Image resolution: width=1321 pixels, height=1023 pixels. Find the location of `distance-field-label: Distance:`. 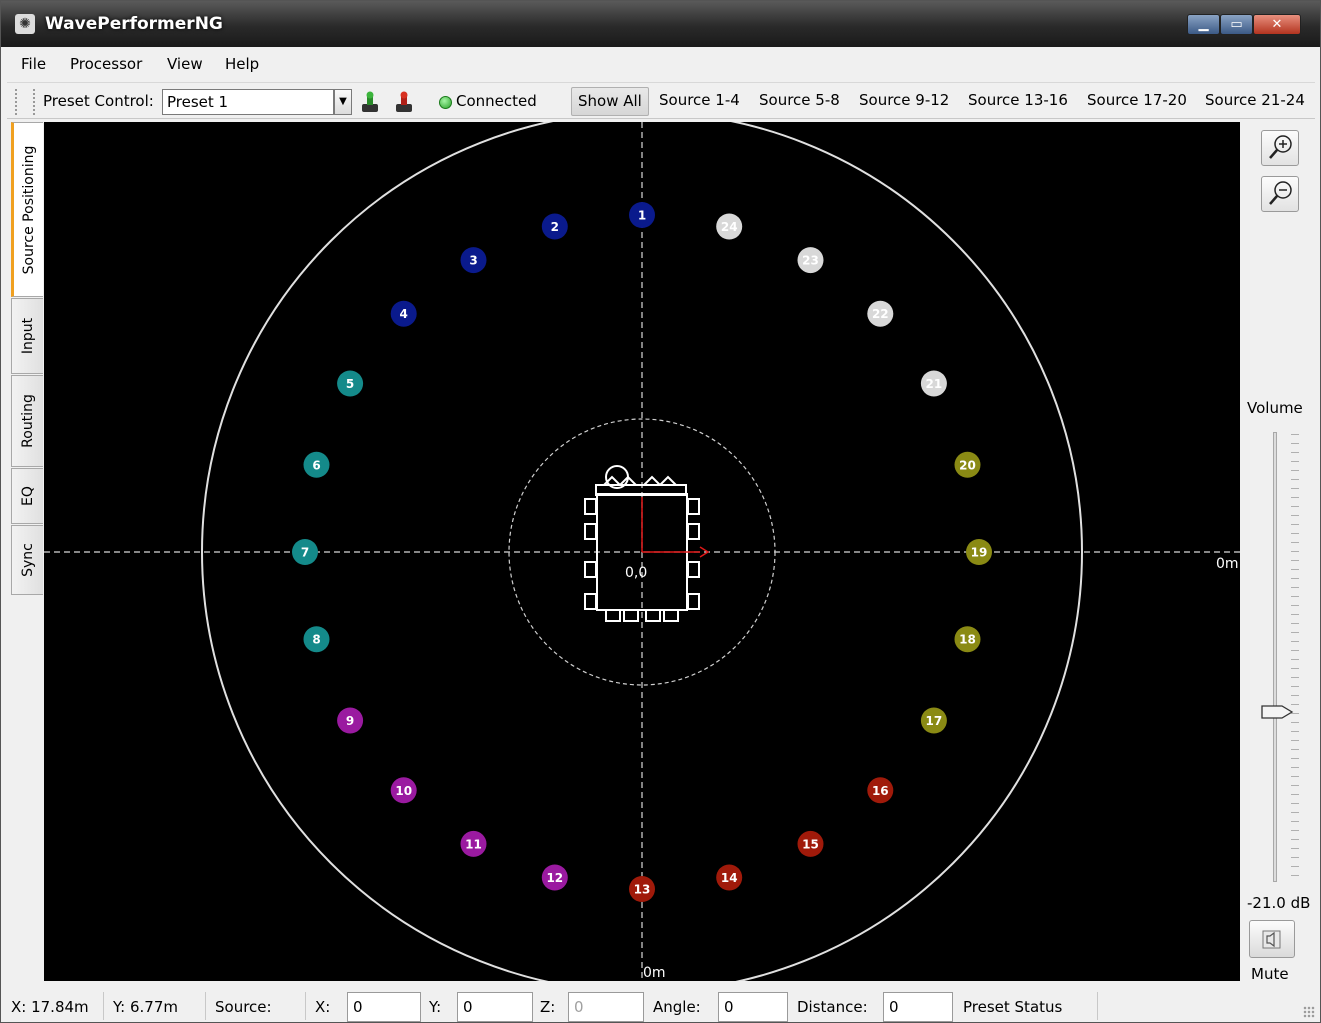

distance-field-label: Distance: is located at coordinates (832, 1007).